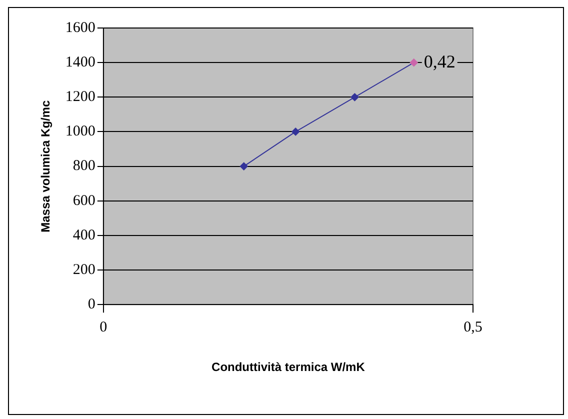  I want to click on x-tick-label: 0,5, so click(473, 328).